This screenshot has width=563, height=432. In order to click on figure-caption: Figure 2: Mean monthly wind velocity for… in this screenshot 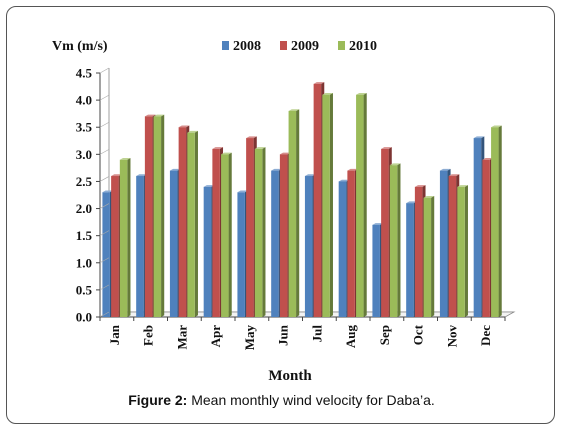, I will do `click(281, 400)`.